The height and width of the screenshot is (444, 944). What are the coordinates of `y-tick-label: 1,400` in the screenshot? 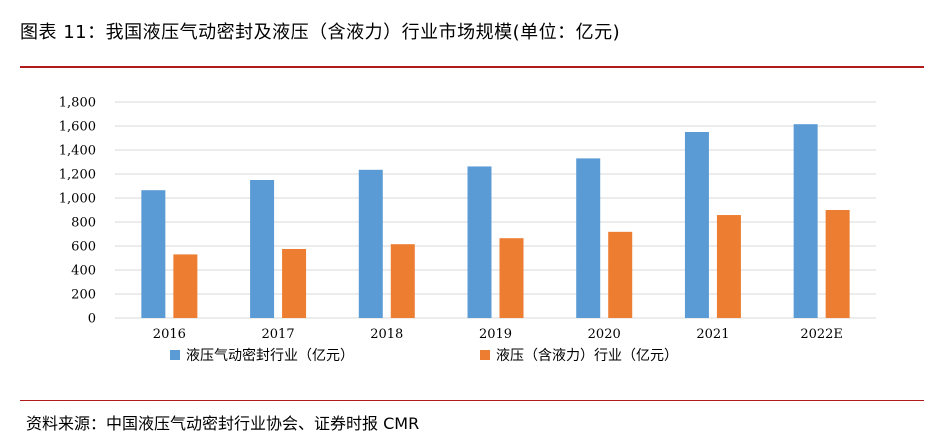 It's located at (77, 151).